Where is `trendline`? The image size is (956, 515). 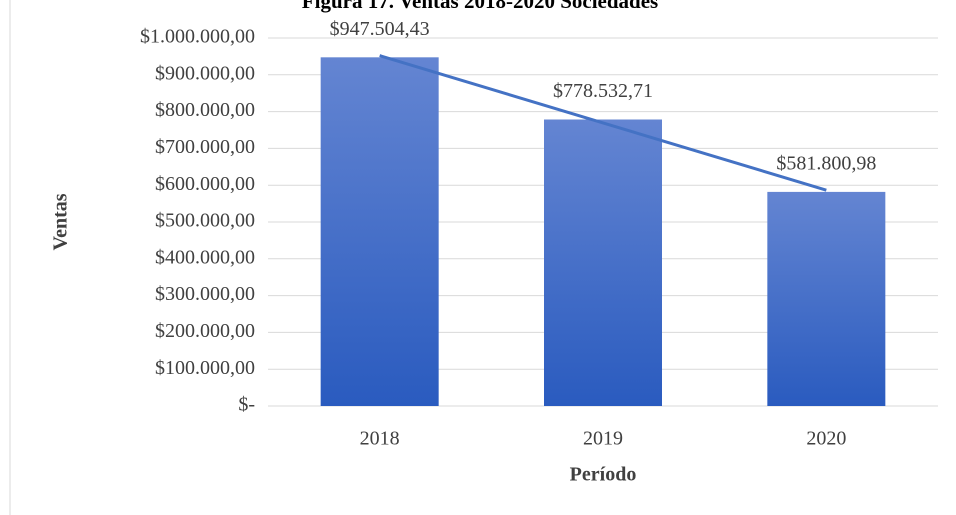 trendline is located at coordinates (603, 123).